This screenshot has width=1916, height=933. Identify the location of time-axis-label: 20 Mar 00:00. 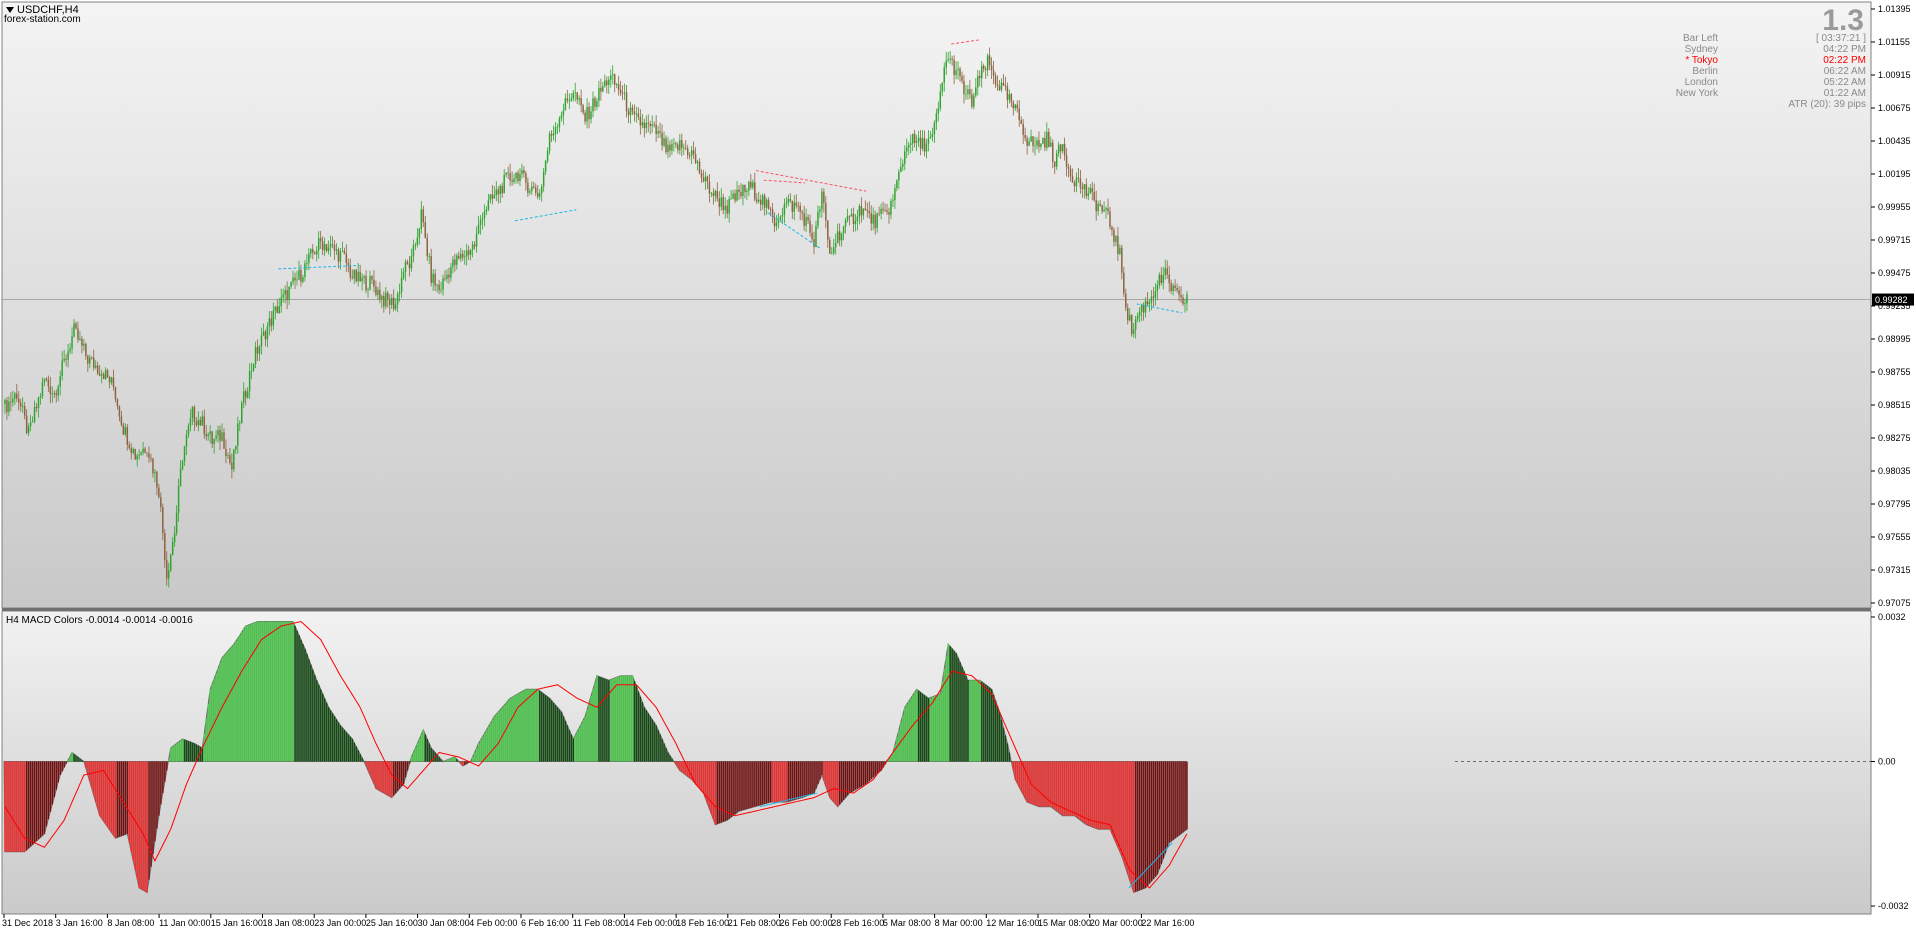
(1116, 923).